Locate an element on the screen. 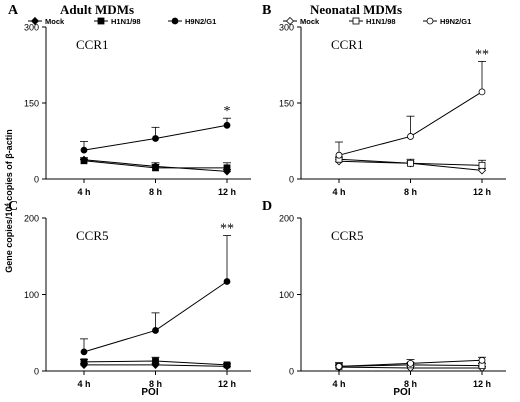 This screenshot has width=520, height=402. panel-letter: D is located at coordinates (267, 206).